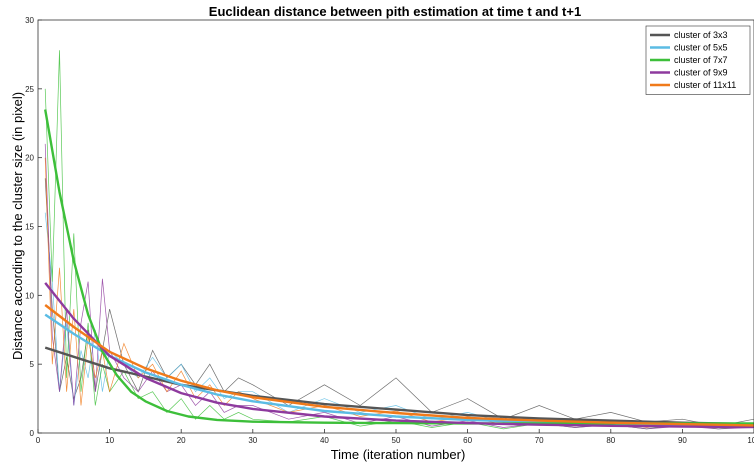 This screenshot has width=754, height=465. Describe the element at coordinates (701, 48) in the screenshot. I see `legend-entry: cluster of 5x5` at that location.